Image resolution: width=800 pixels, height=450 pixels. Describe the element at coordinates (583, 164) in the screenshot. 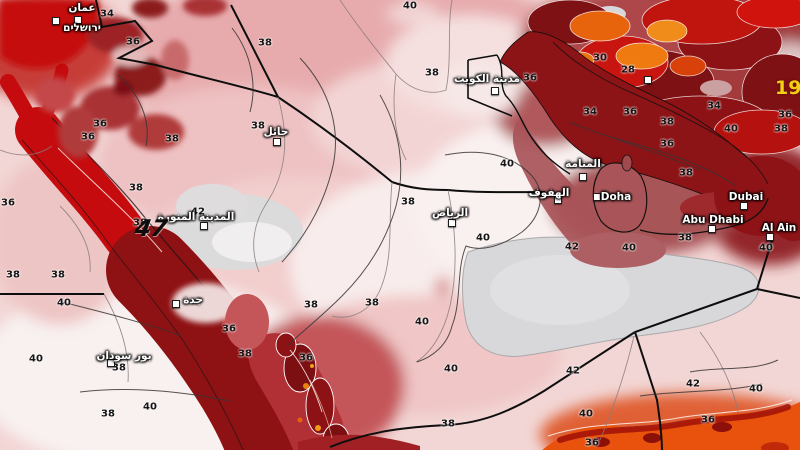

I see `city-label: المنامة` at that location.